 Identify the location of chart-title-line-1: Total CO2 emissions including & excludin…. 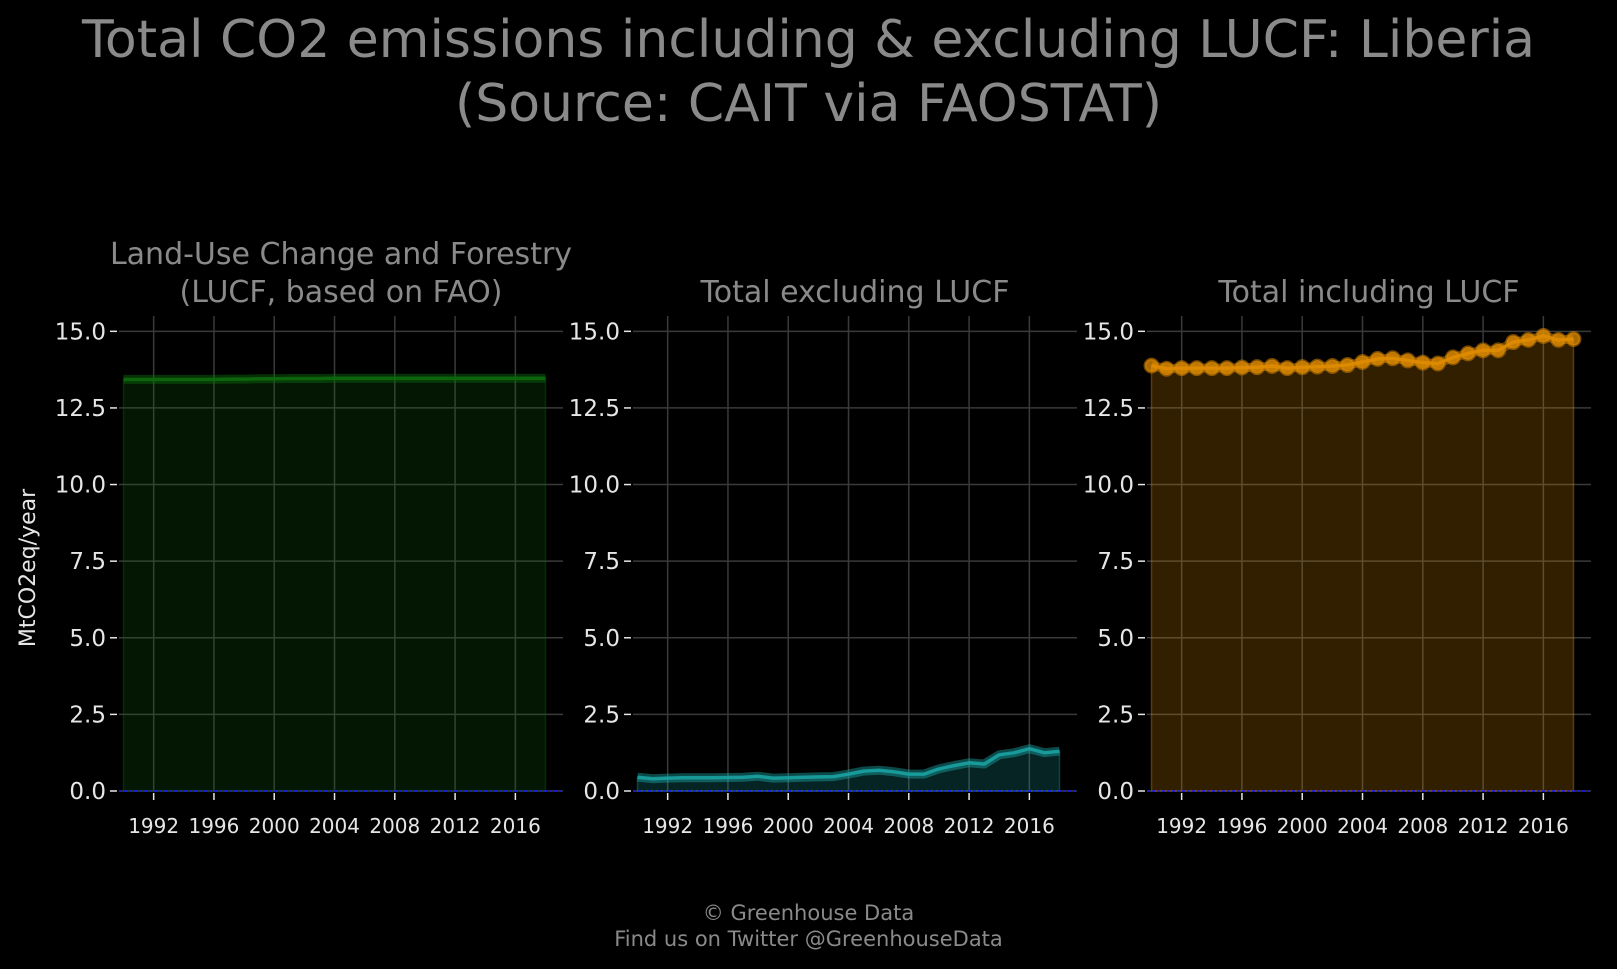
(808, 40).